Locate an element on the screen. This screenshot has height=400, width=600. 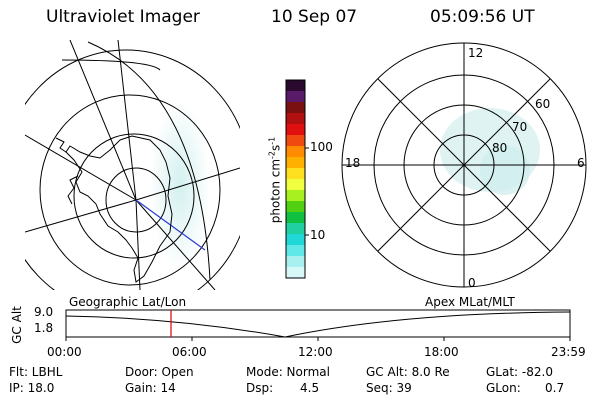
colorbar-label-exp1: -2 is located at coordinates (272, 154).